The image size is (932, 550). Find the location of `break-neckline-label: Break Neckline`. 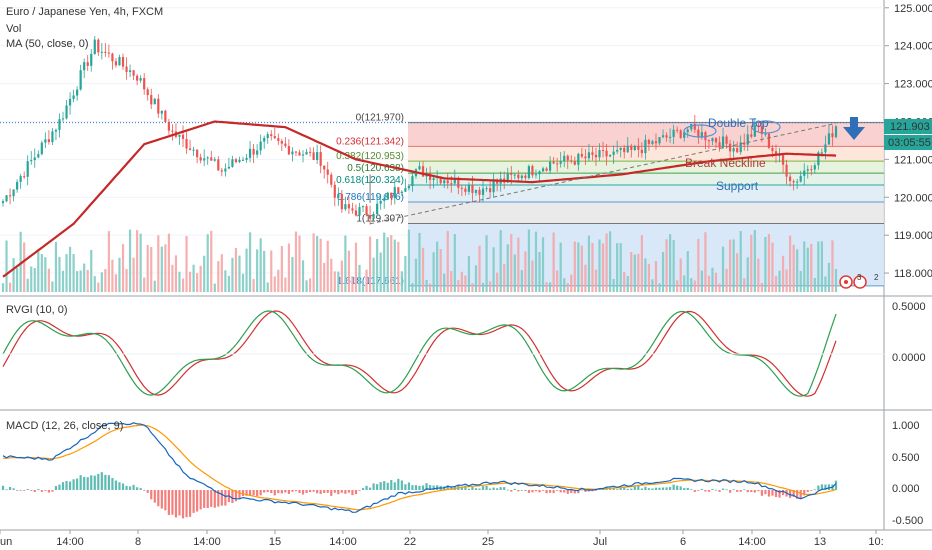

break-neckline-label: Break Neckline is located at coordinates (725, 163).